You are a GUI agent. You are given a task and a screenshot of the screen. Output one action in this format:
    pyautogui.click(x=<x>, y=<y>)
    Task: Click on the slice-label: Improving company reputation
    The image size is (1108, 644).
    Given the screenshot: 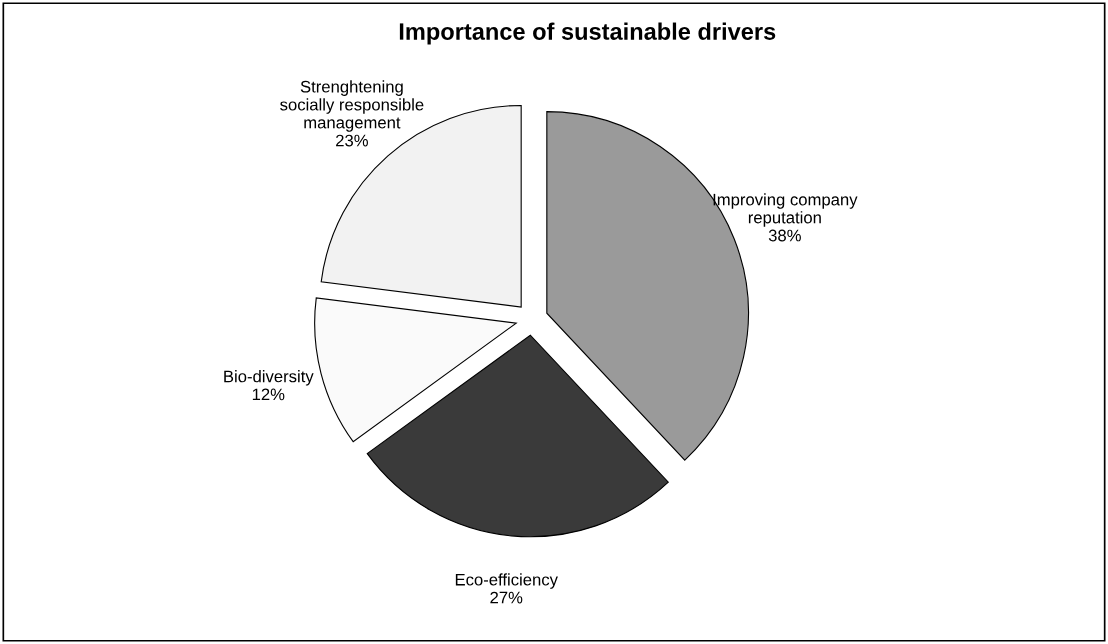 What is the action you would take?
    pyautogui.click(x=785, y=210)
    